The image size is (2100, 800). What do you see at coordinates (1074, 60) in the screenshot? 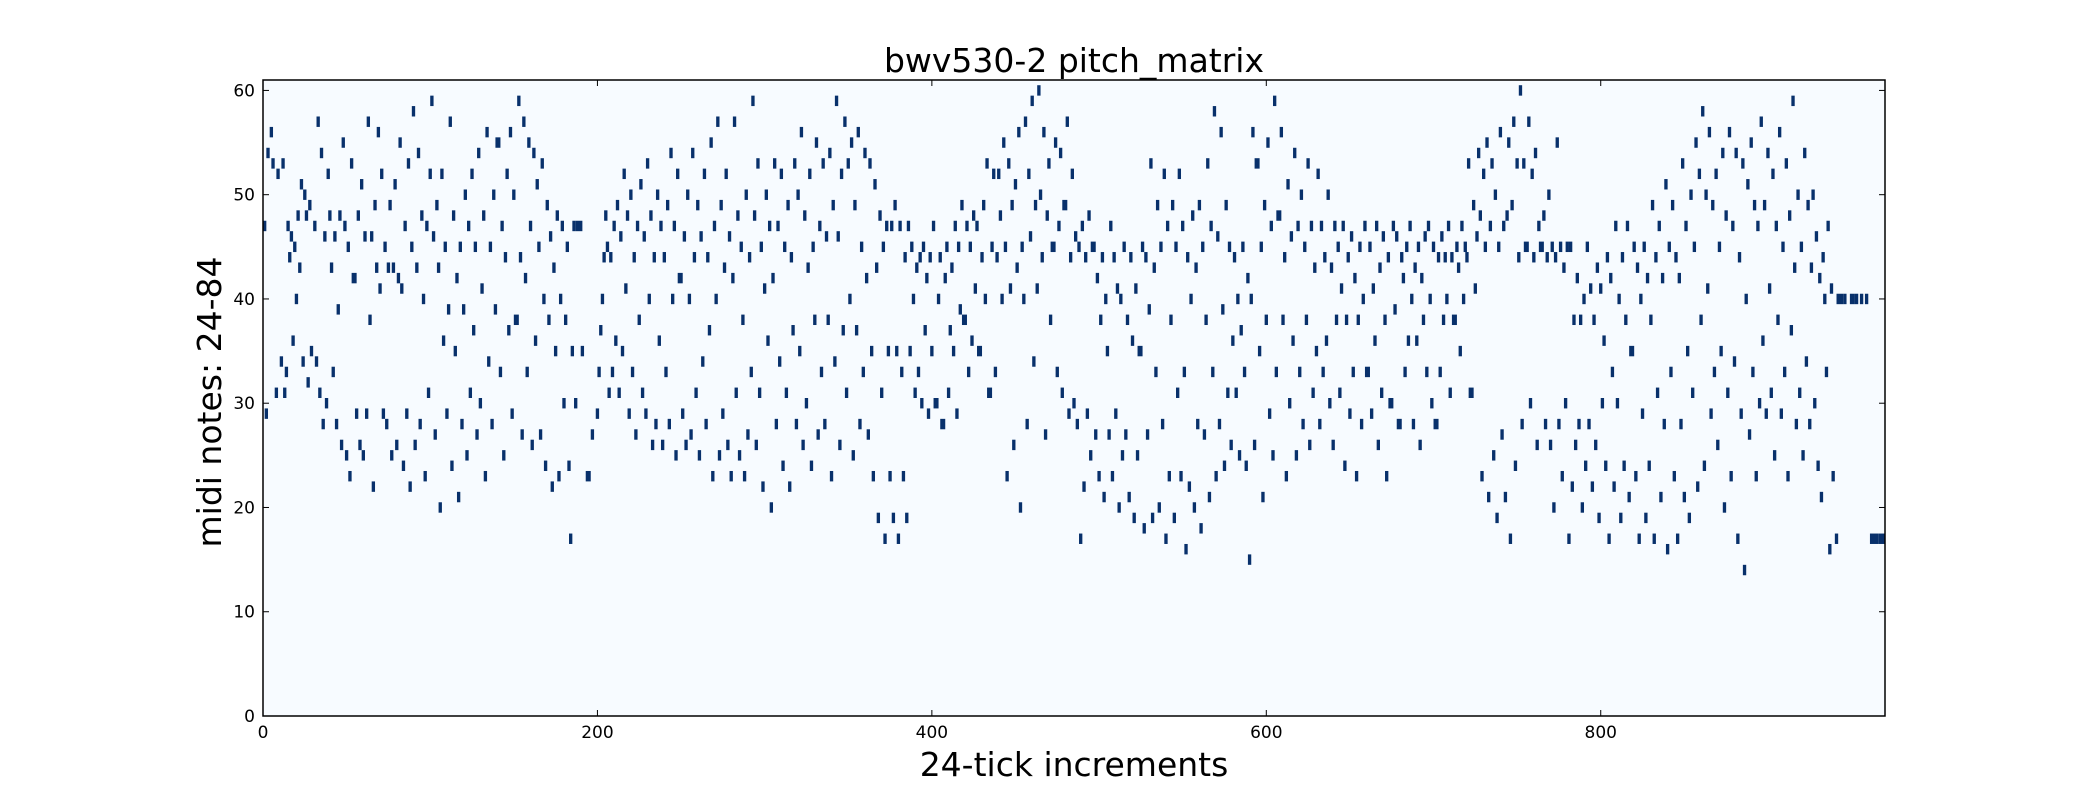
I see `chart-title: bwv530-2 pitch_matrix` at bounding box center [1074, 60].